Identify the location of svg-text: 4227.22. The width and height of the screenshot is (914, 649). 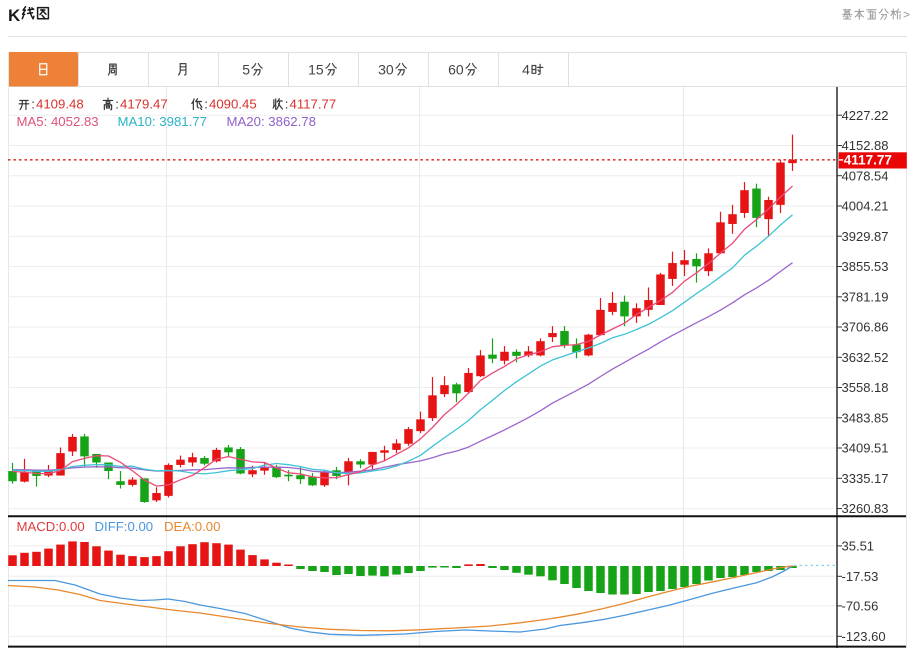
(865, 115).